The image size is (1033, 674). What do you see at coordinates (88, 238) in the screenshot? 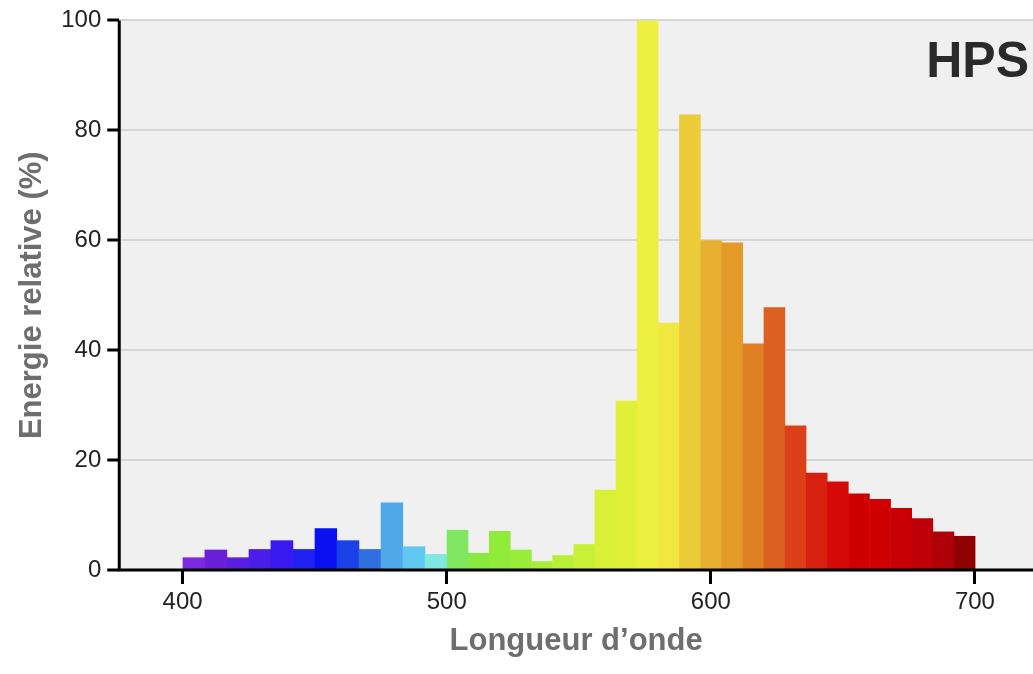
I see `y-tick-label: 60` at bounding box center [88, 238].